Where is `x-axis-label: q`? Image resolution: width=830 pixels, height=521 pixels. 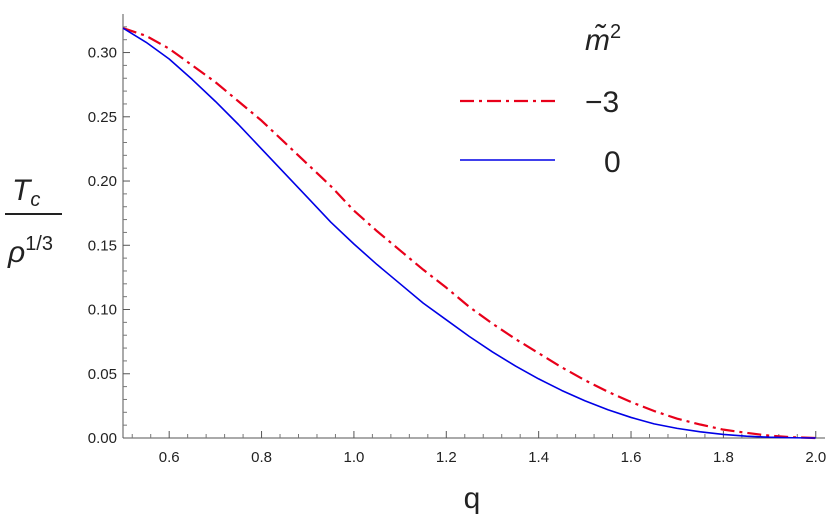 x-axis-label: q is located at coordinates (472, 498).